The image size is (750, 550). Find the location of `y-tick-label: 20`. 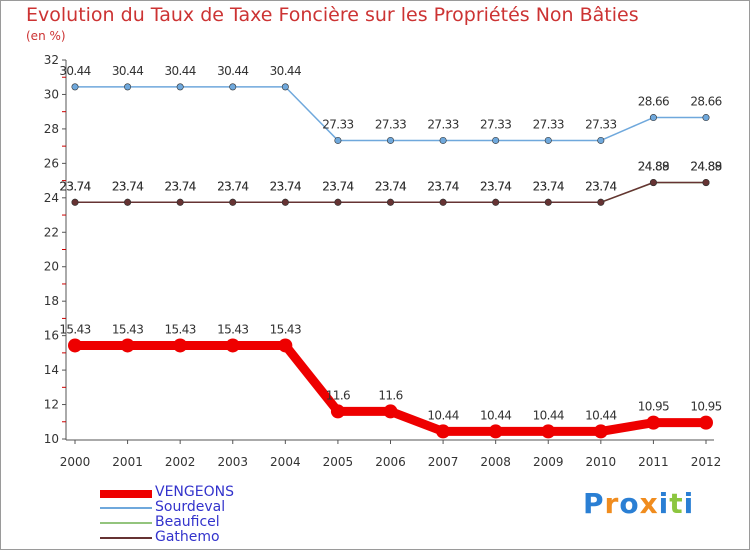

y-tick-label: 20 is located at coordinates (51, 267).